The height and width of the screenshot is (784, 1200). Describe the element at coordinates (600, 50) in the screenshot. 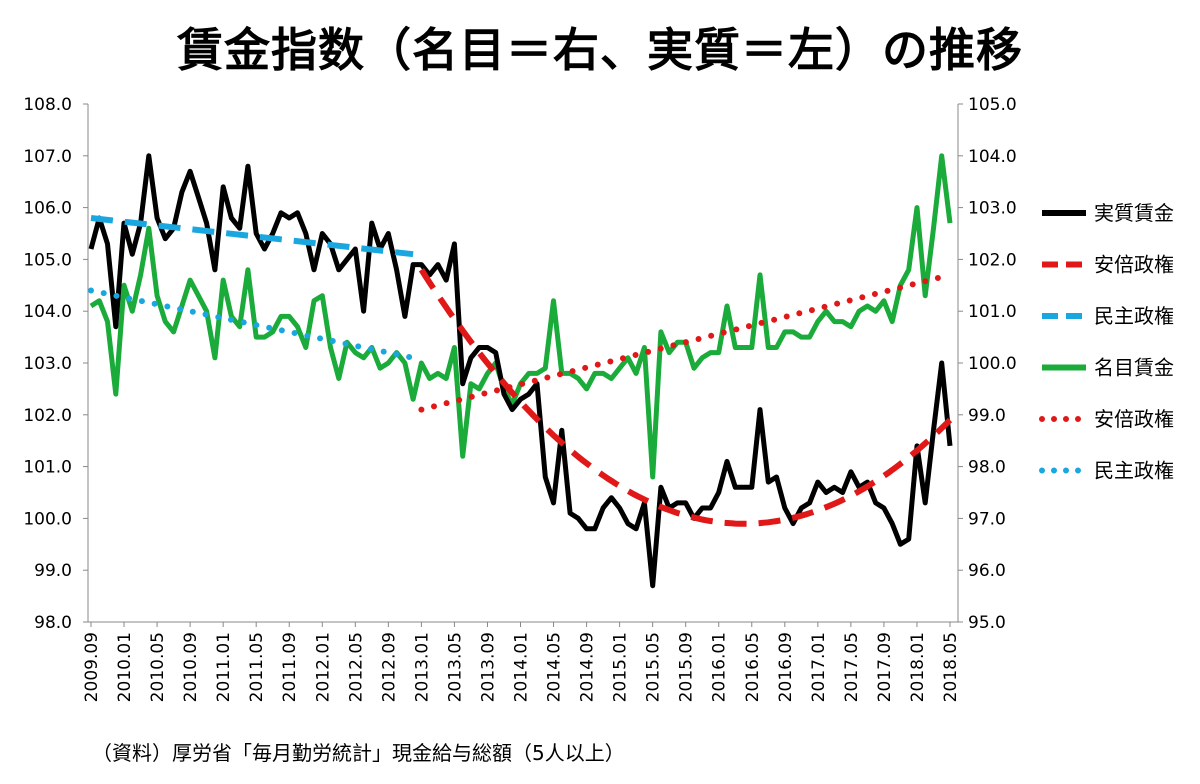

I see `chart-title: 賃金指数（名目＝右、実質＝左）の推移` at that location.